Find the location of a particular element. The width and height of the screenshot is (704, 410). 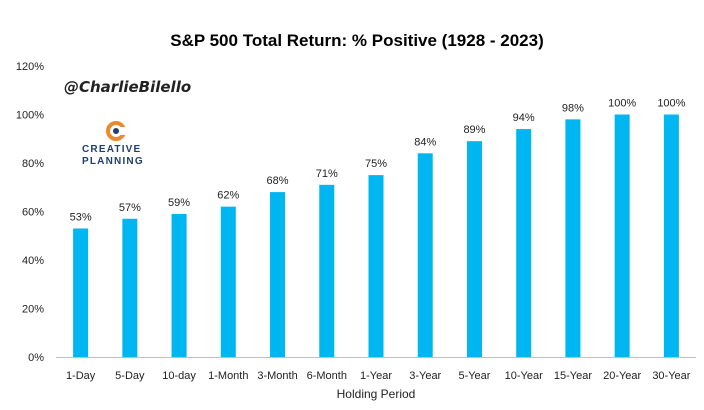

bar-value-label: 57% is located at coordinates (130, 208).